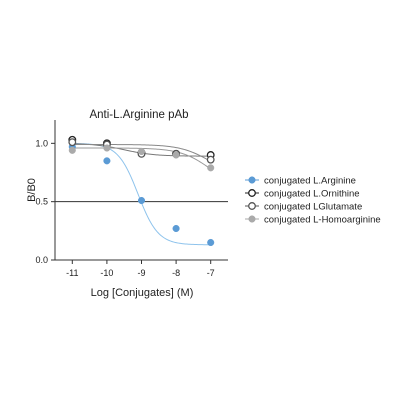  I want to click on x-tick-label: -11, so click(72, 273).